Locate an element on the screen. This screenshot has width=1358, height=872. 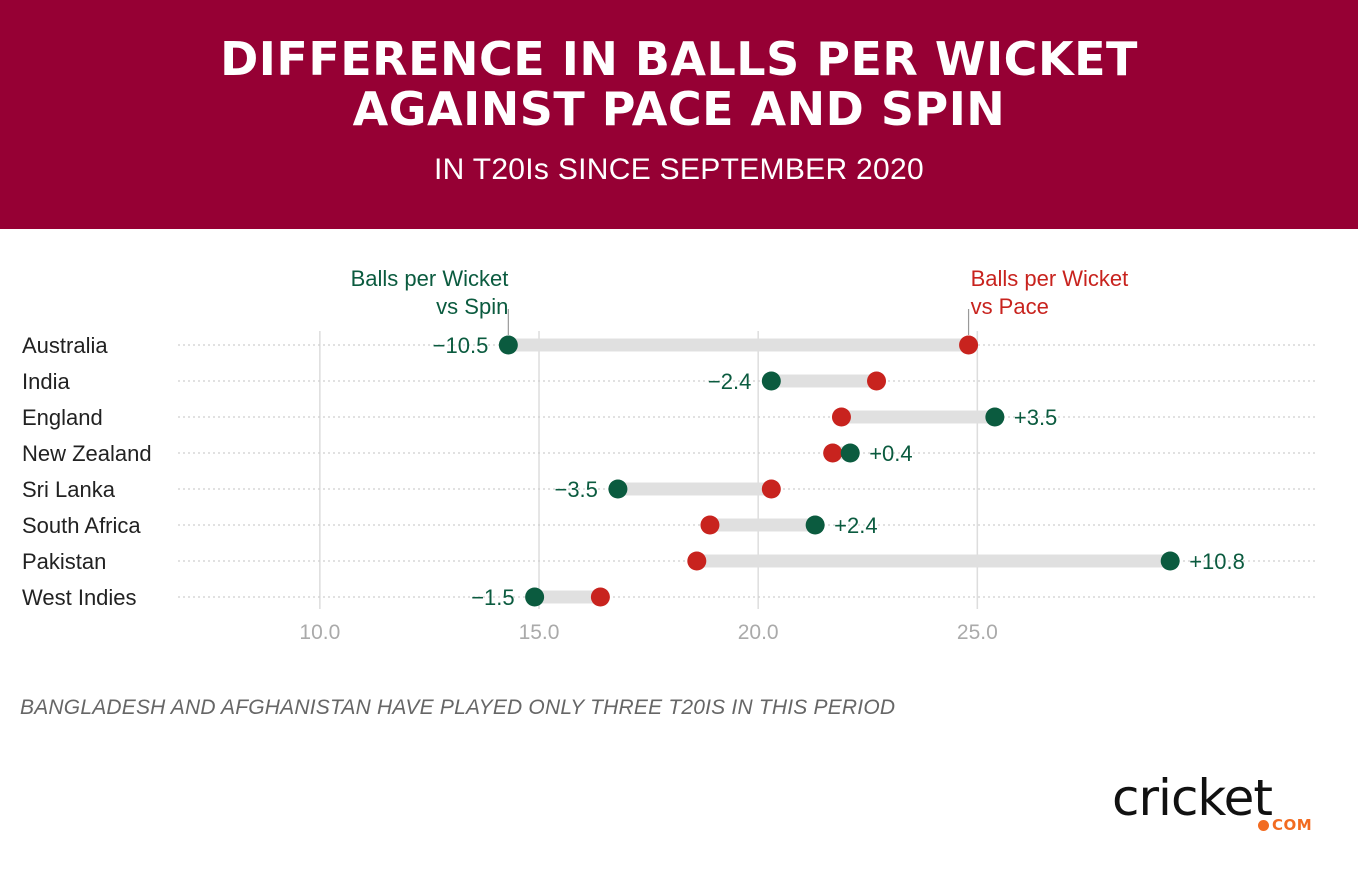
difference-label: +2.4 is located at coordinates (855, 525).